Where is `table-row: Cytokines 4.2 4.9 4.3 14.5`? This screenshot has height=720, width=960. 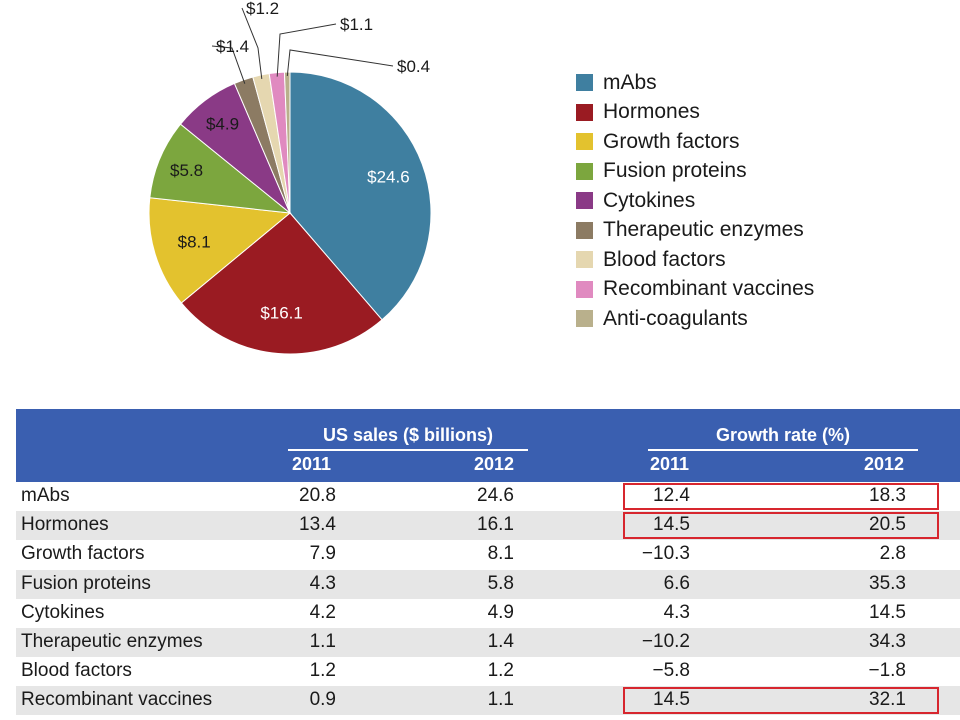 table-row: Cytokines 4.2 4.9 4.3 14.5 is located at coordinates (488, 613).